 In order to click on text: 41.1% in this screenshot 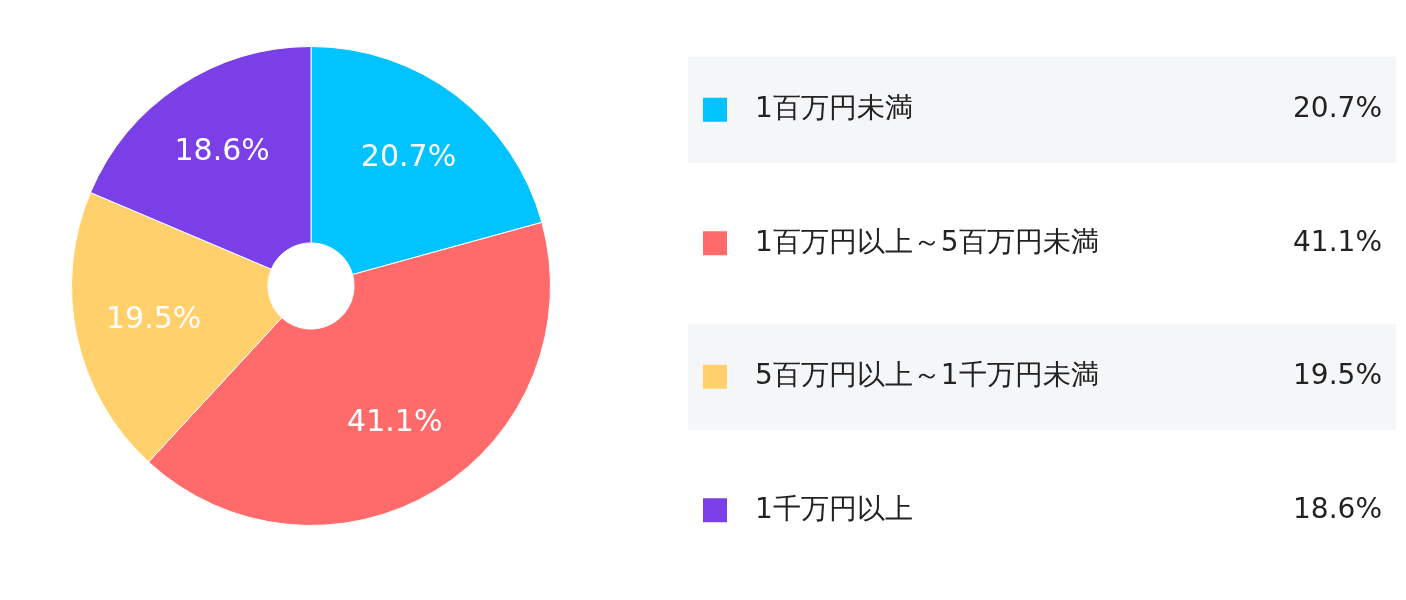, I will do `click(1337, 241)`.